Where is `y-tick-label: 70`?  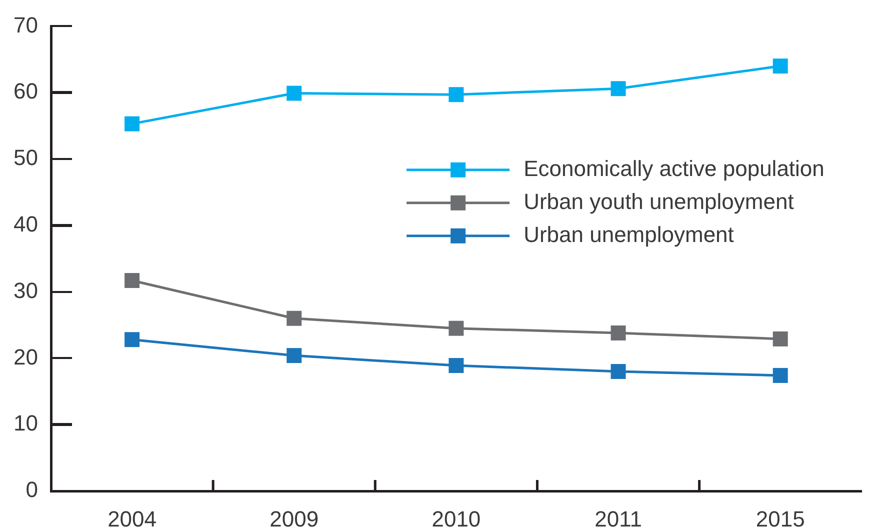
y-tick-label: 70 is located at coordinates (26, 25).